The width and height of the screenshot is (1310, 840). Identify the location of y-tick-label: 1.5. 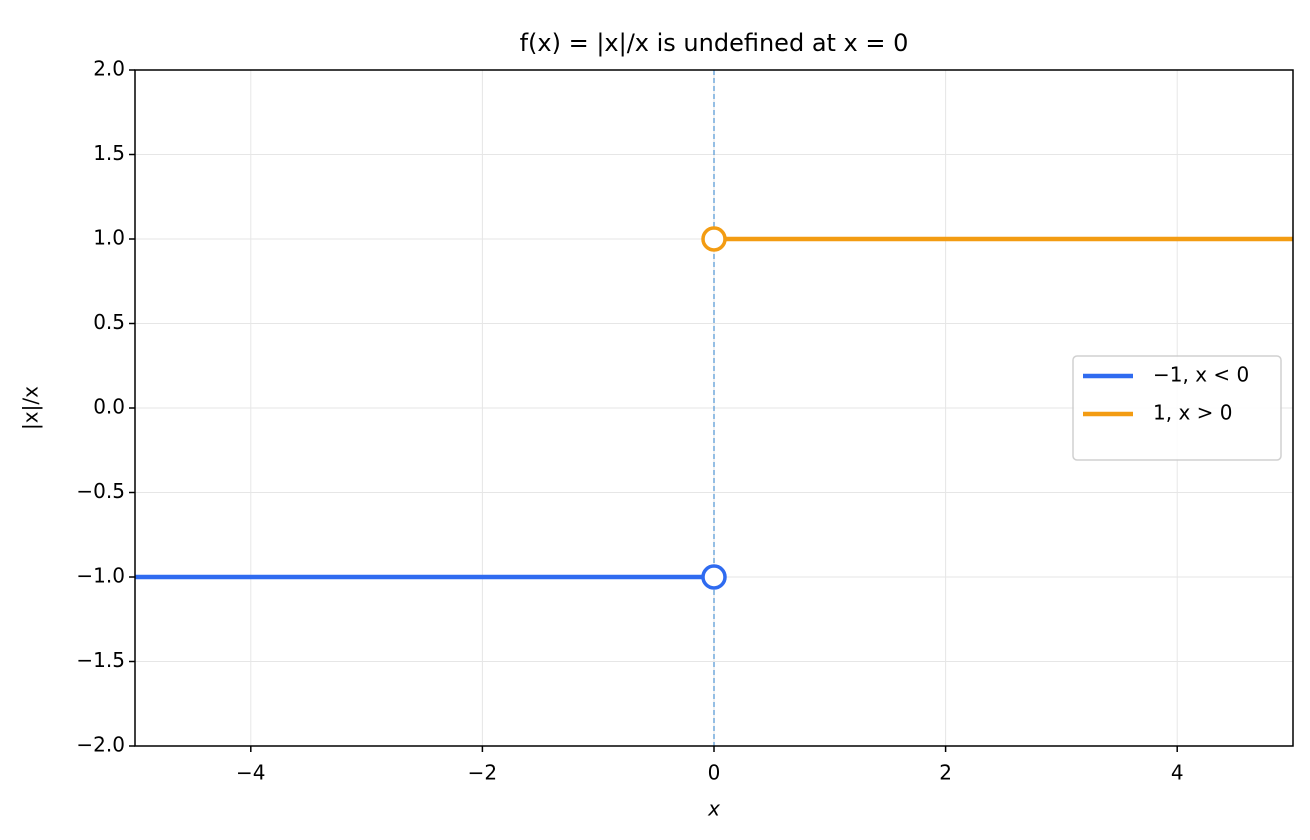
(109, 153).